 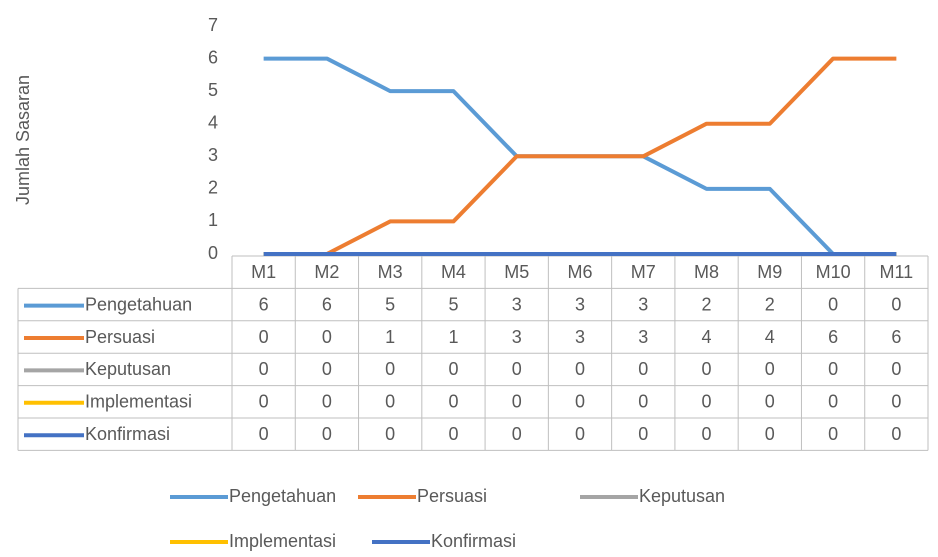 What do you see at coordinates (213, 122) in the screenshot?
I see `y-tick-label: 4` at bounding box center [213, 122].